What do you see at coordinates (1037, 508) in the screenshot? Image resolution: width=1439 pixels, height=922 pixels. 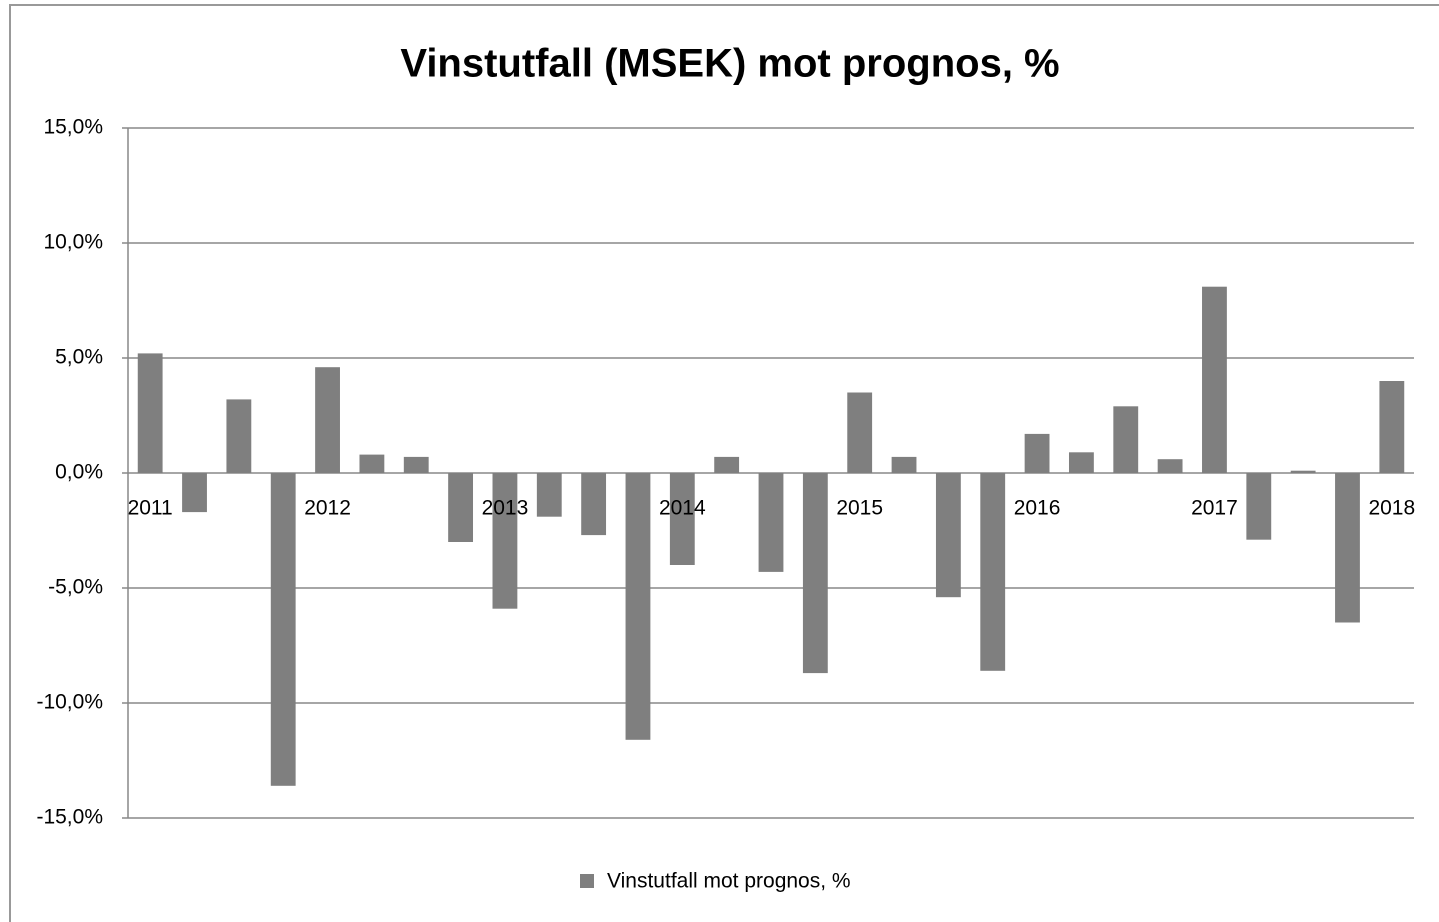 I see `x-tick-label: 2016` at bounding box center [1037, 508].